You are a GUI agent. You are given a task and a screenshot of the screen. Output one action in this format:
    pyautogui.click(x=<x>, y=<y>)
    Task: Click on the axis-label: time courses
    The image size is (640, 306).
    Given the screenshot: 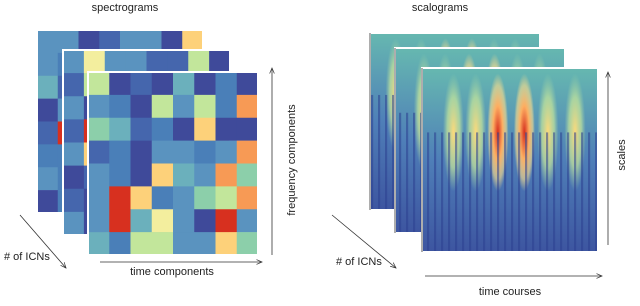 What is the action you would take?
    pyautogui.click(x=510, y=292)
    